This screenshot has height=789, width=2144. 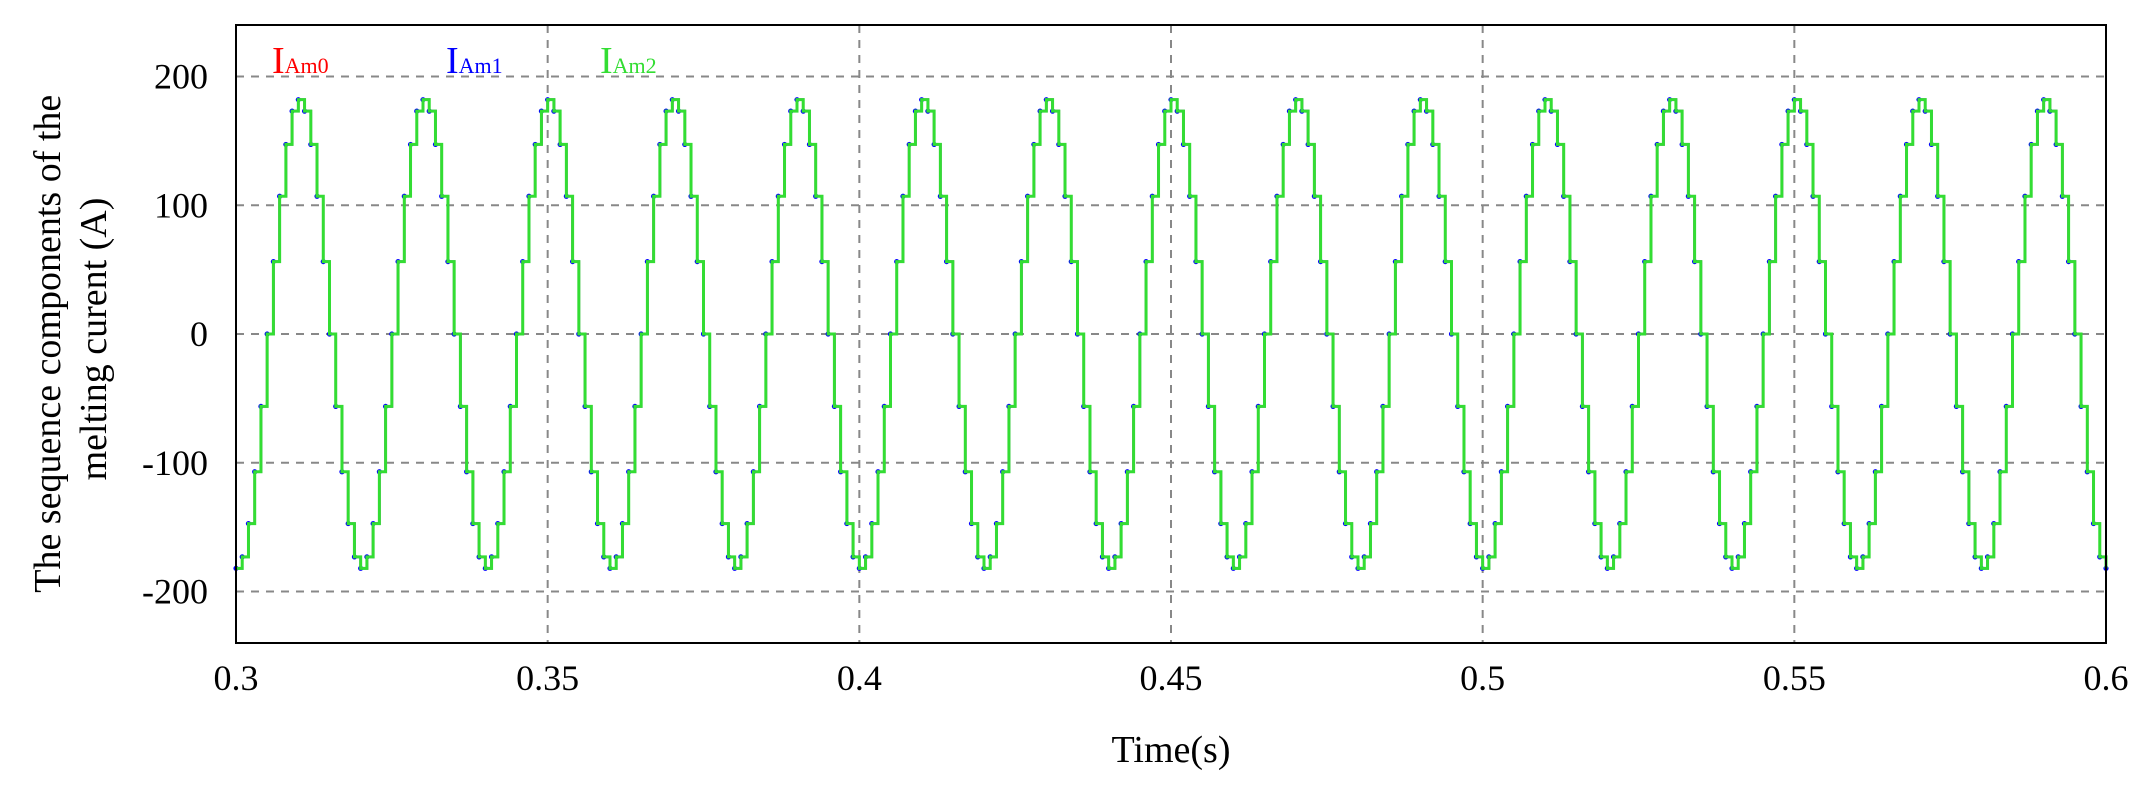 I want to click on y-axis-ticks: -200 -100 0 100 200, so click(x=175, y=334).